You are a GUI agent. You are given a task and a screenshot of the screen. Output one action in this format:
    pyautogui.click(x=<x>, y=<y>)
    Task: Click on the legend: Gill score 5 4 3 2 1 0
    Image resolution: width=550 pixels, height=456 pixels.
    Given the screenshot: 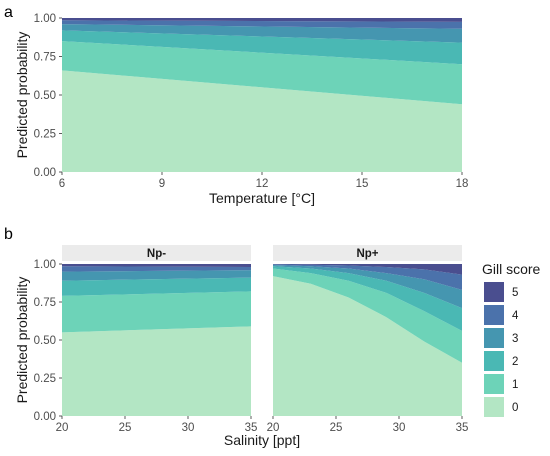 What is the action you would take?
    pyautogui.click(x=511, y=339)
    